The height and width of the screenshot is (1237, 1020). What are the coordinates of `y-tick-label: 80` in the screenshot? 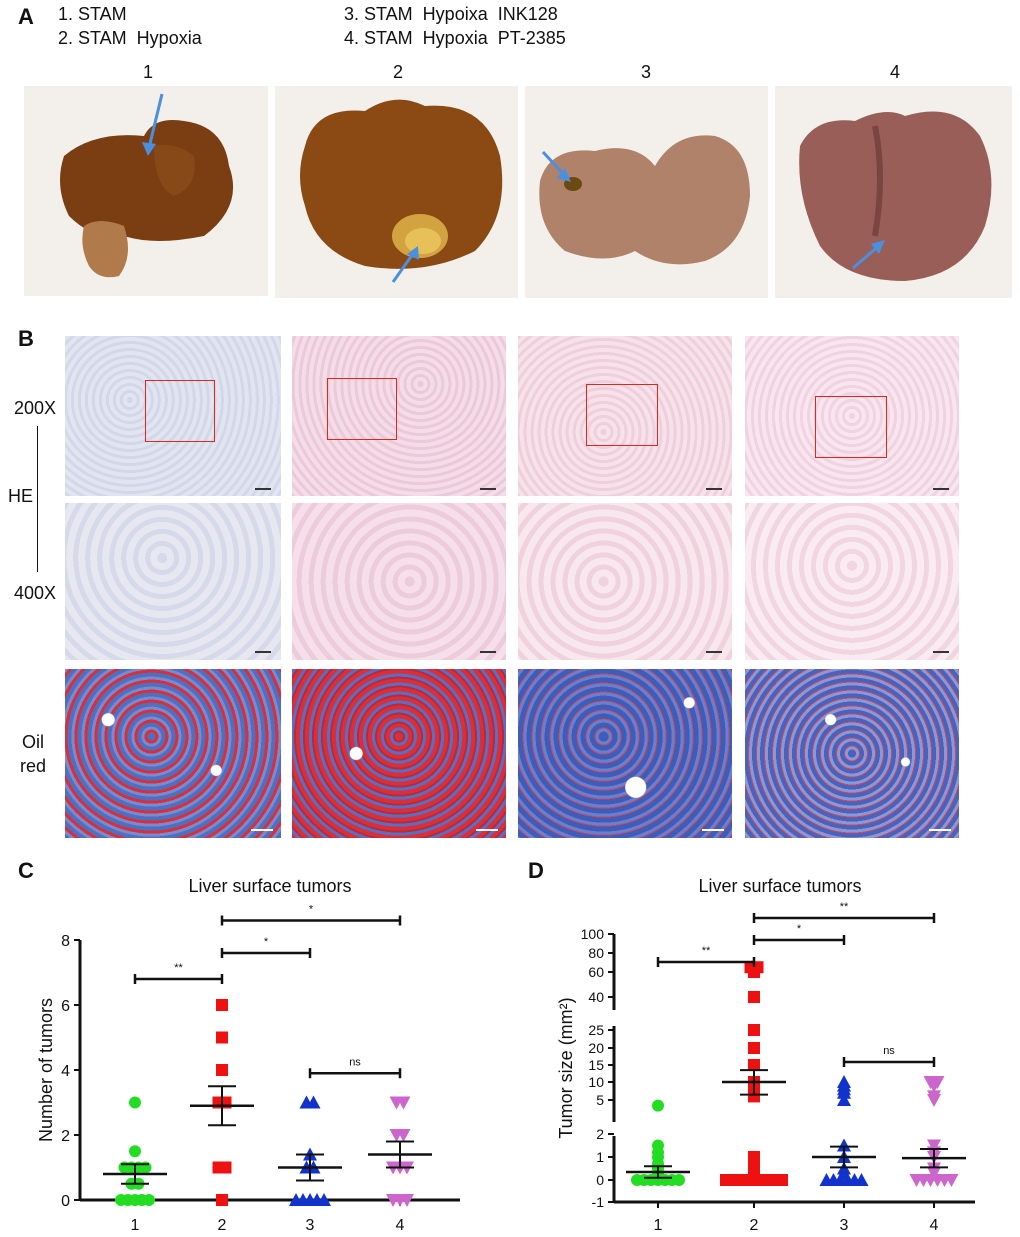 It's located at (596, 953).